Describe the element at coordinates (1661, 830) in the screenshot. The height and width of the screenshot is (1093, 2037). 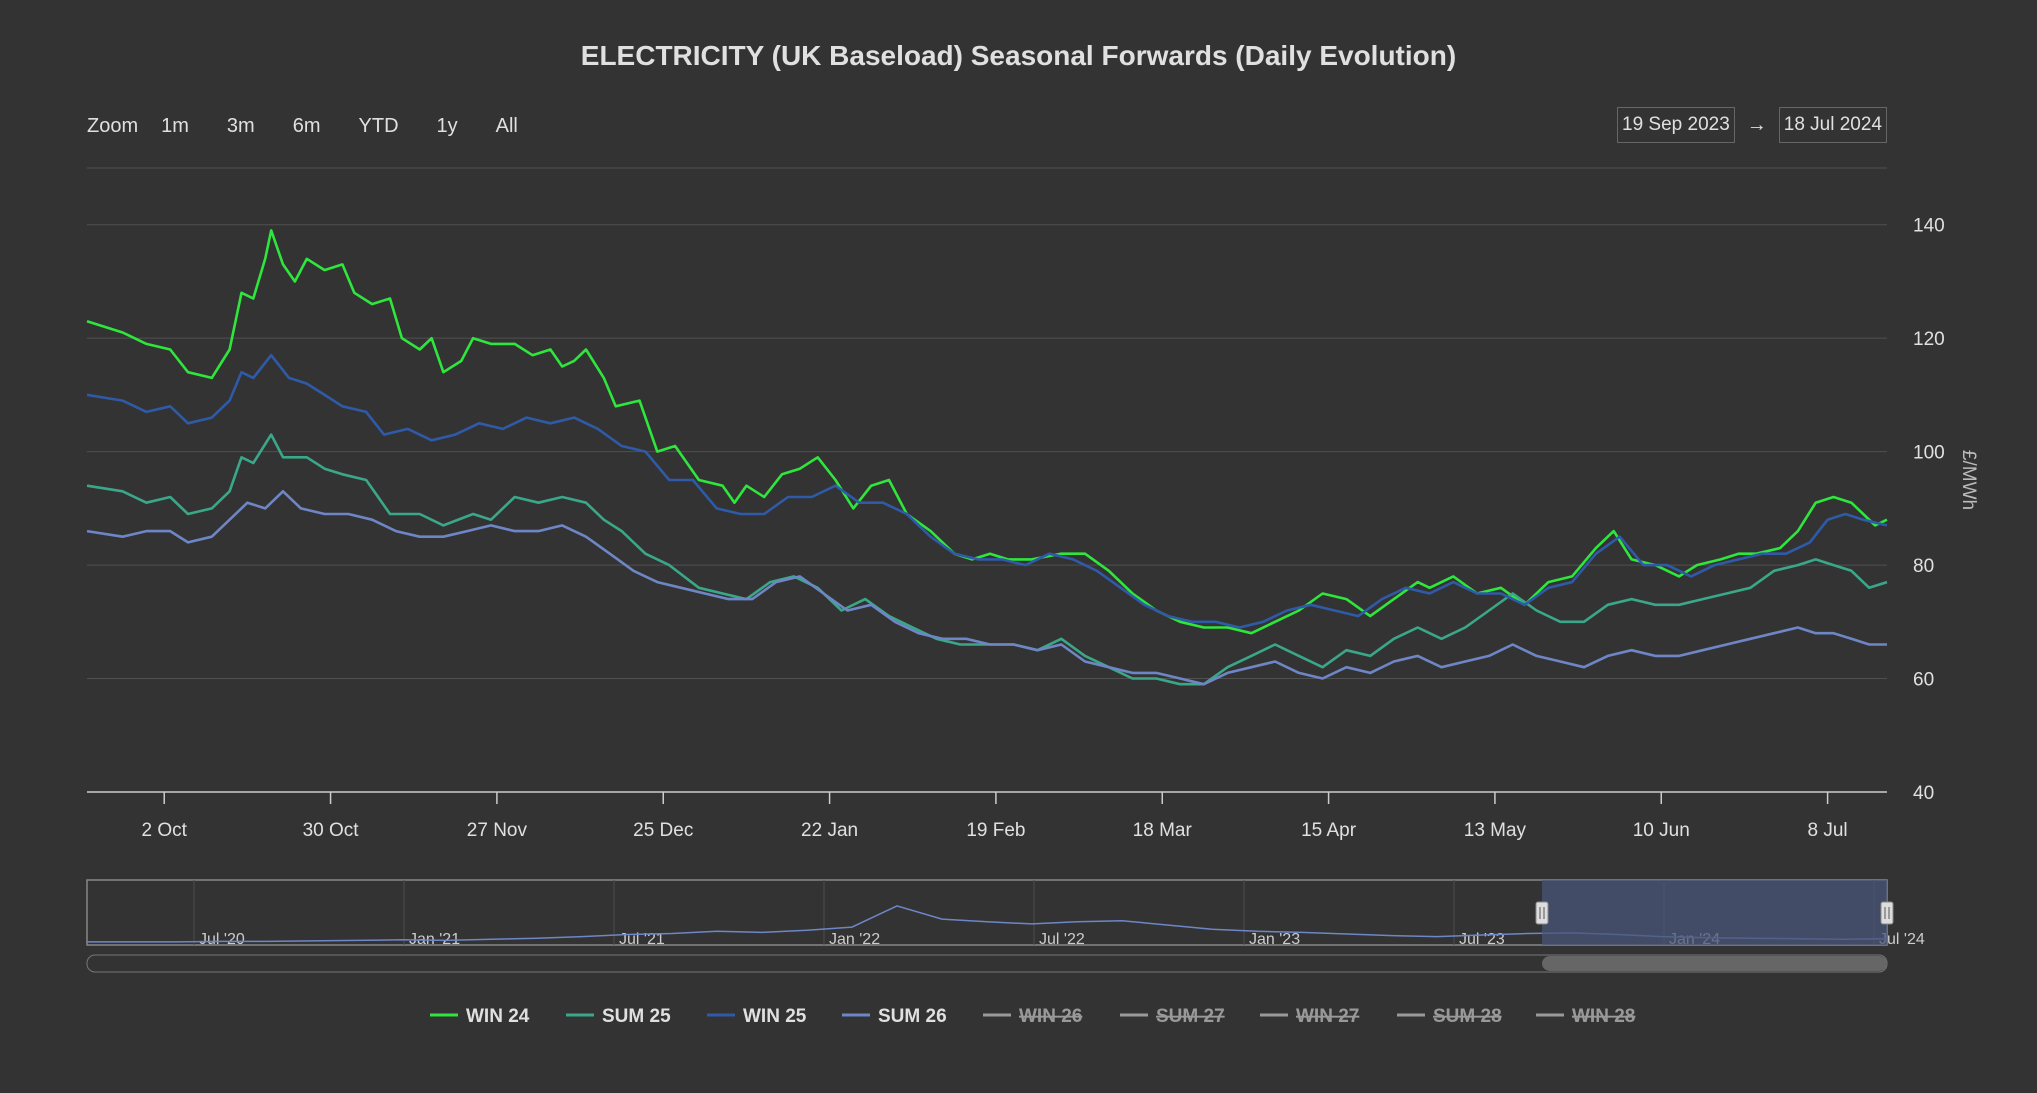
I see `x-tick-label: 10 Jun` at that location.